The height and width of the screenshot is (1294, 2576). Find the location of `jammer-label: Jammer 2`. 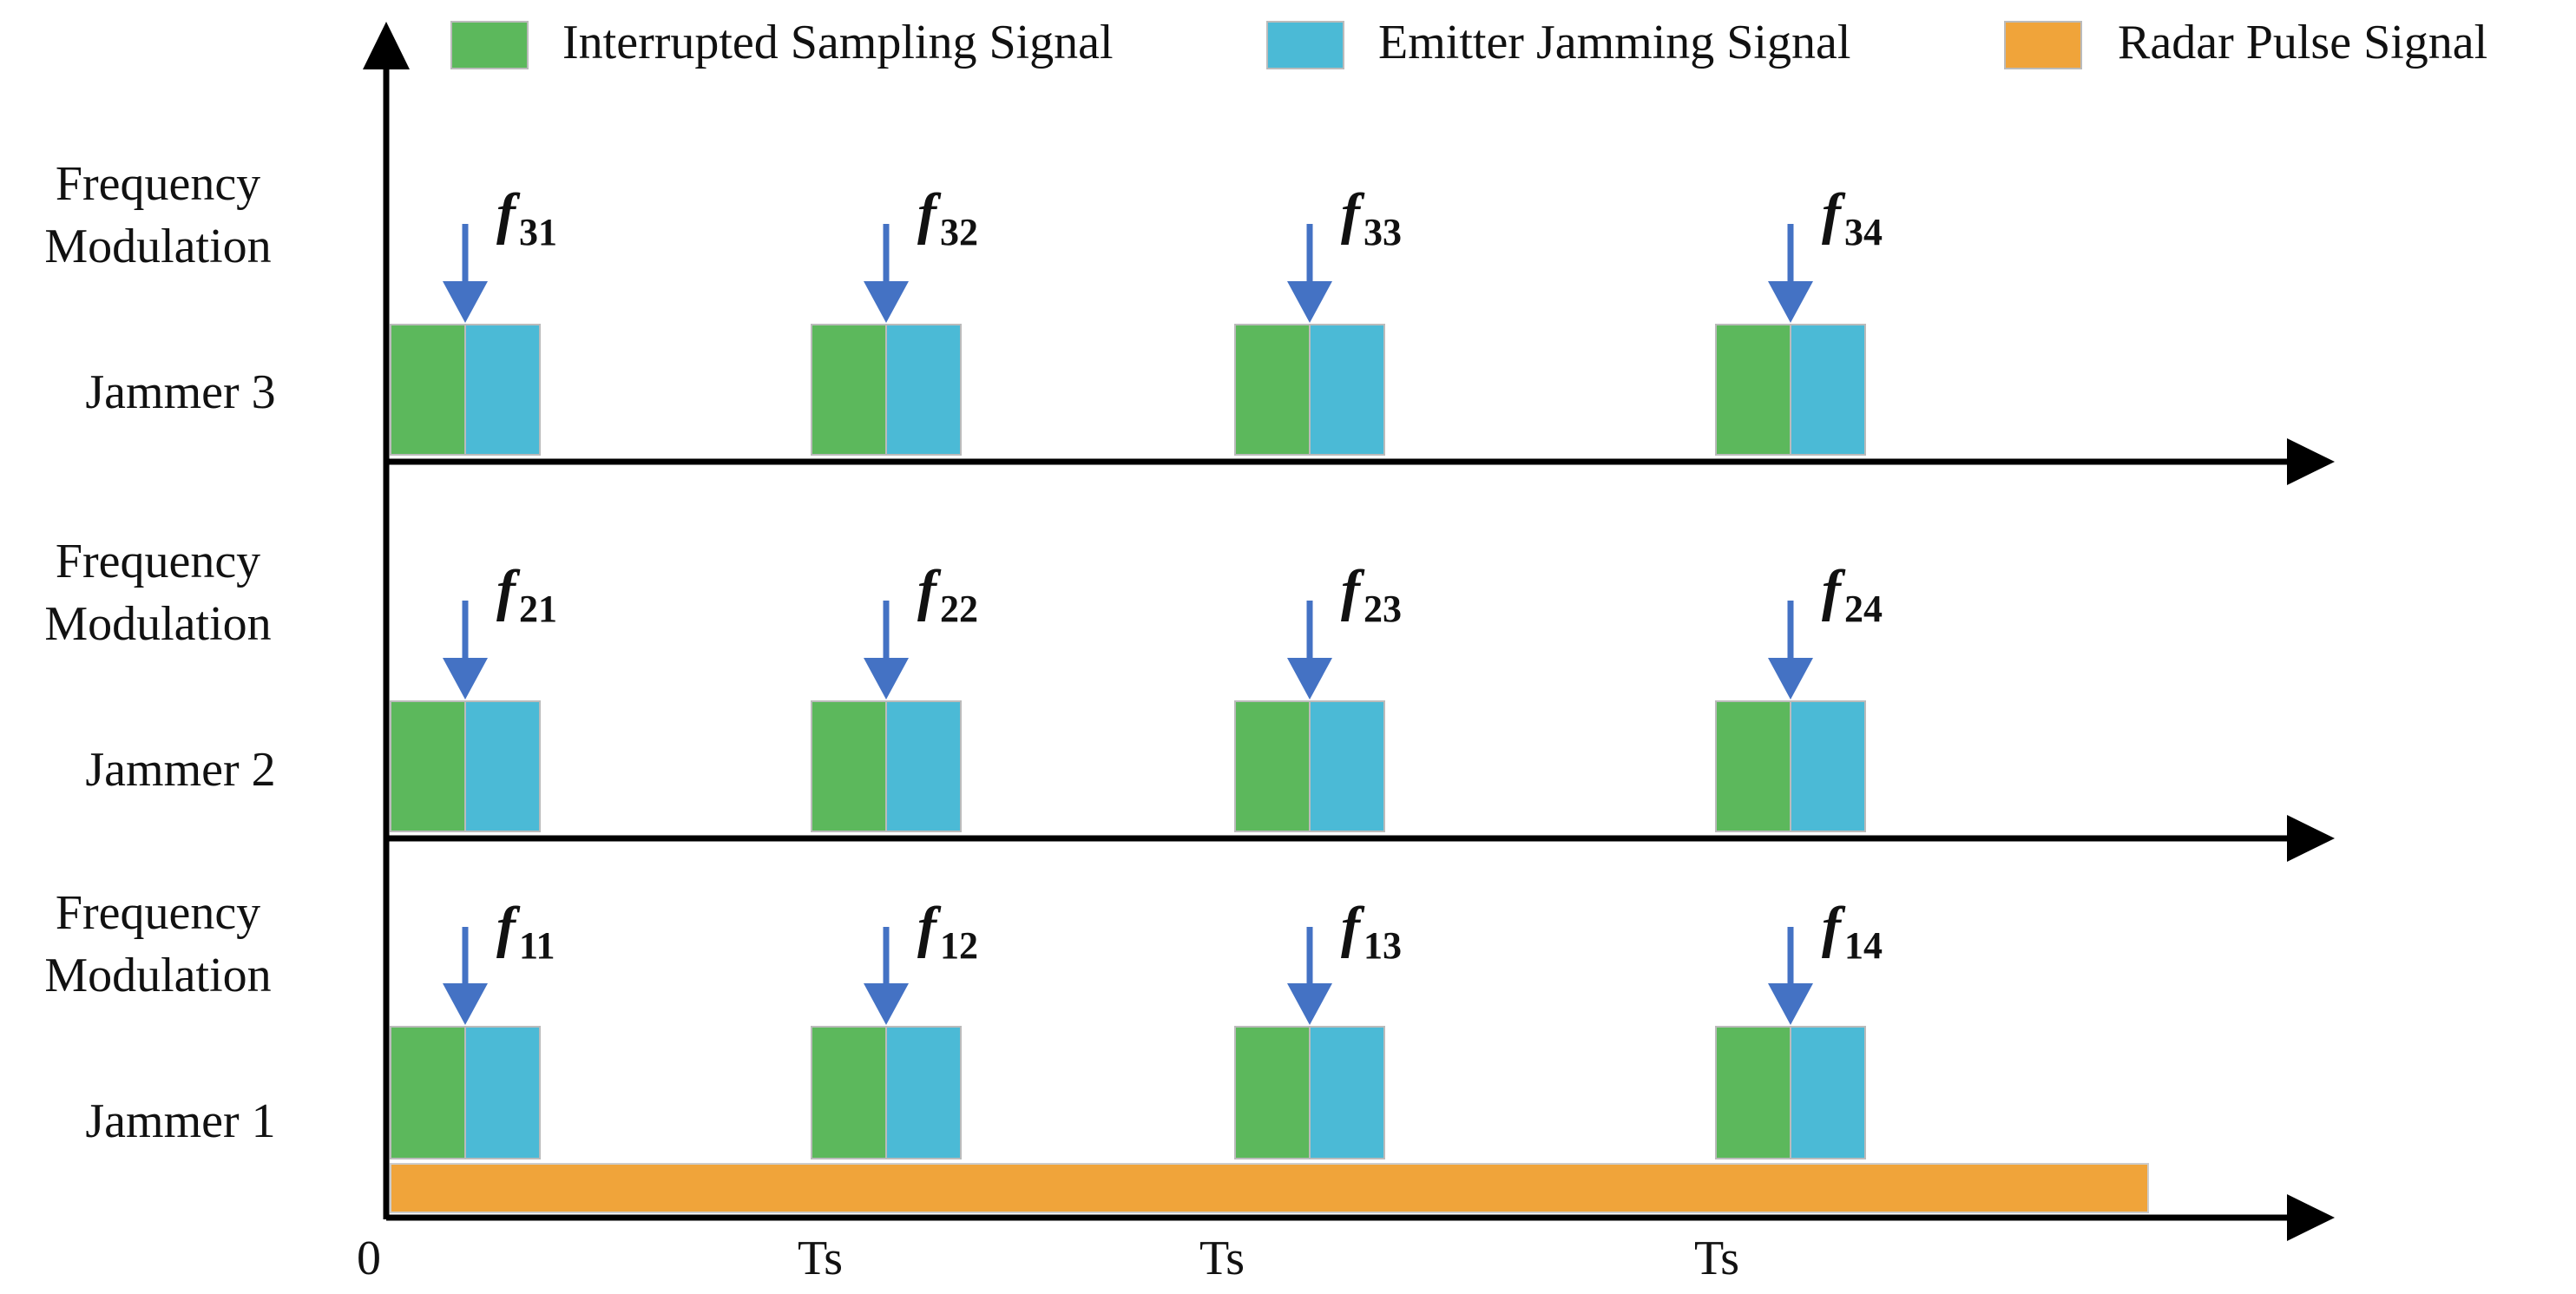

jammer-label: Jammer 2 is located at coordinates (180, 770).